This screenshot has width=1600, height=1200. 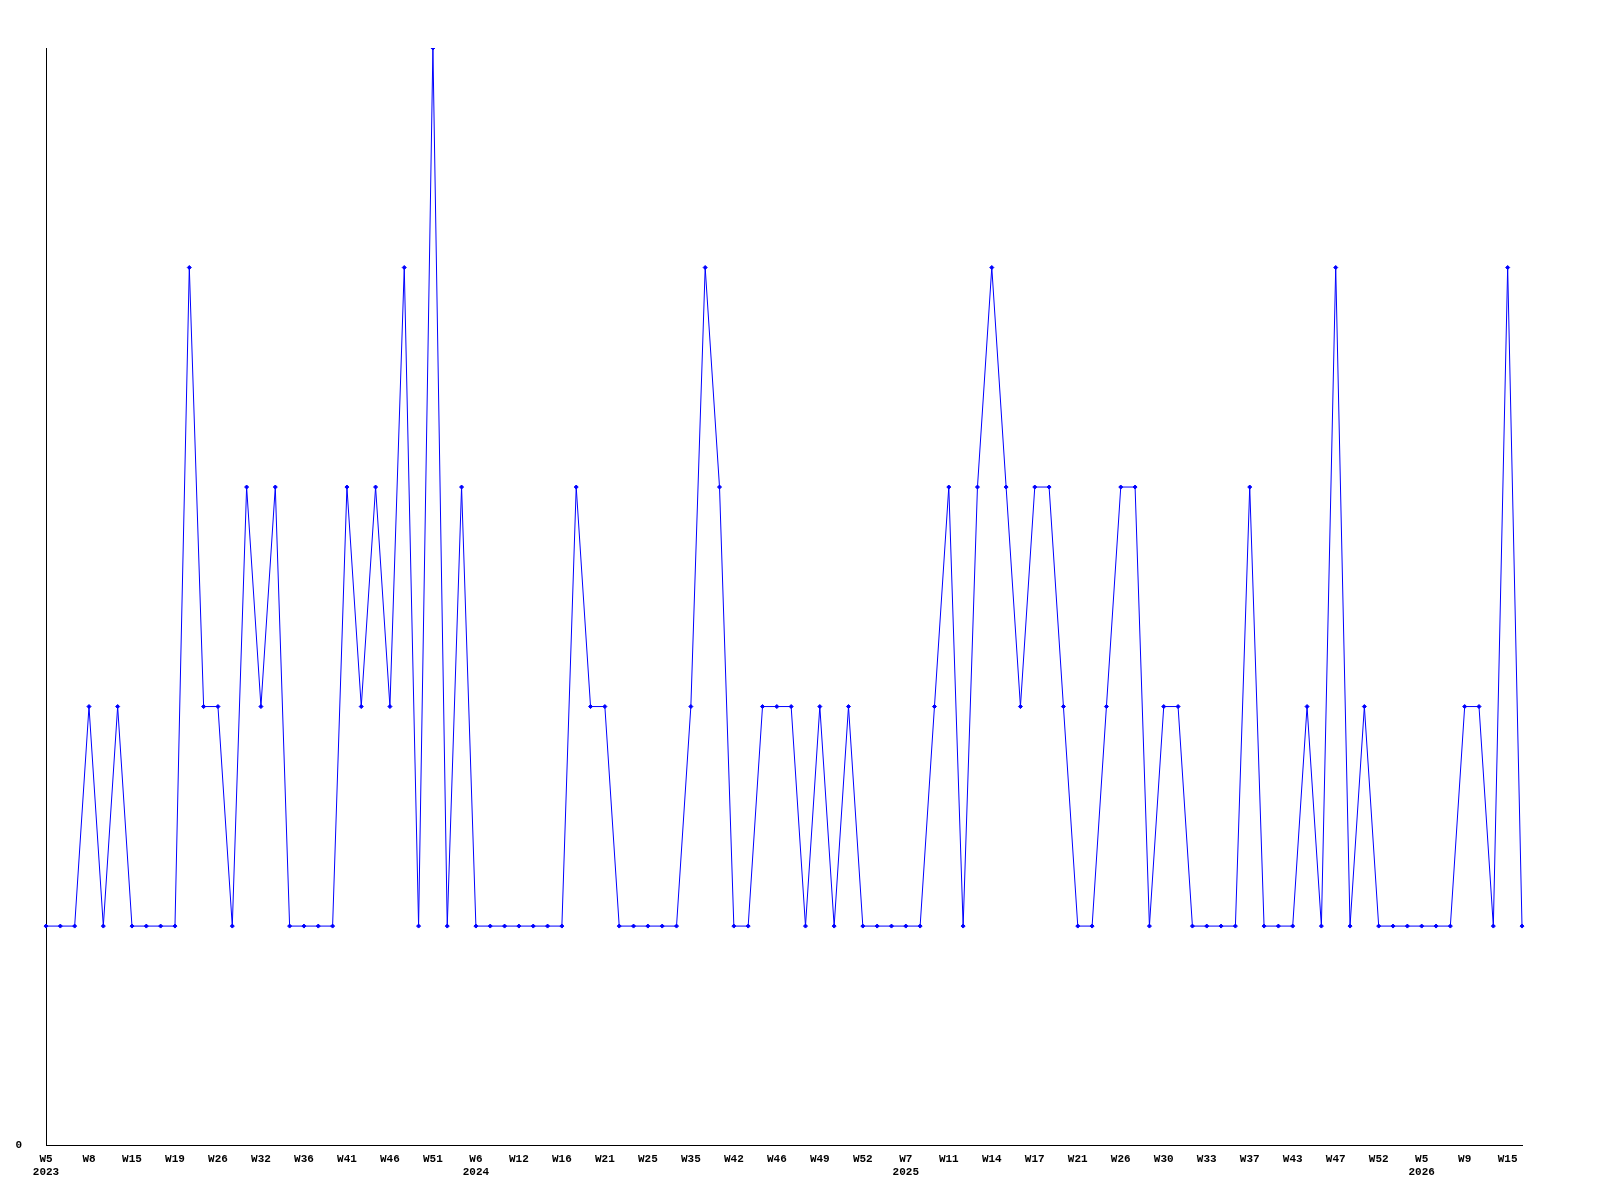 What do you see at coordinates (46, 1165) in the screenshot?
I see `x-tick-label: W5 2023` at bounding box center [46, 1165].